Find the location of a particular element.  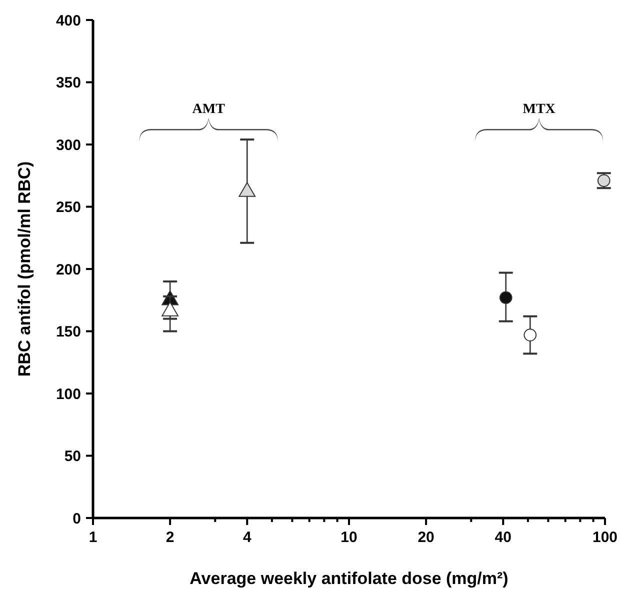

y-tick-label: 100 is located at coordinates (68, 394).